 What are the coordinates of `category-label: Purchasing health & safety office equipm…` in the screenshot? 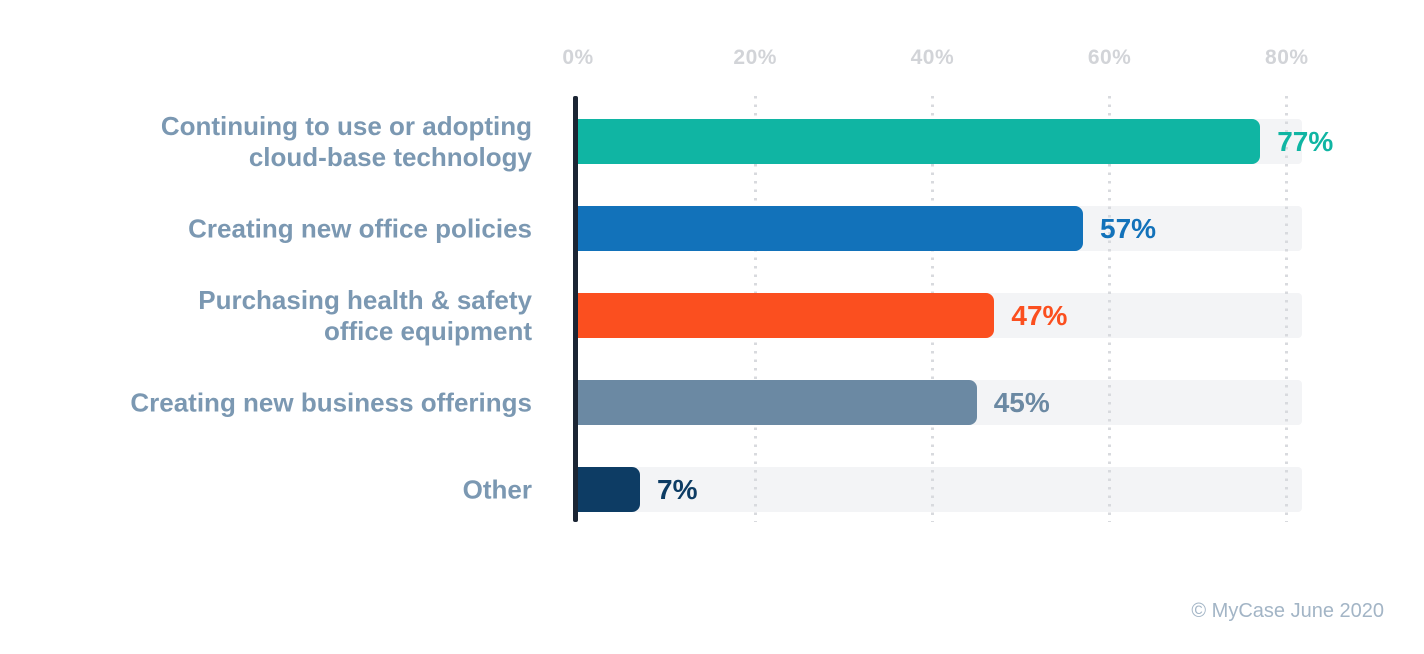 It's located at (365, 315).